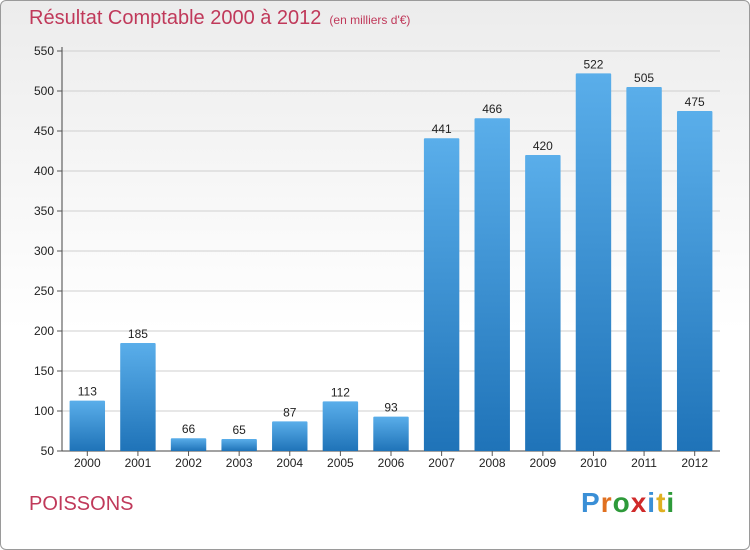 The image size is (750, 550). I want to click on logo-letter: x, so click(639, 502).